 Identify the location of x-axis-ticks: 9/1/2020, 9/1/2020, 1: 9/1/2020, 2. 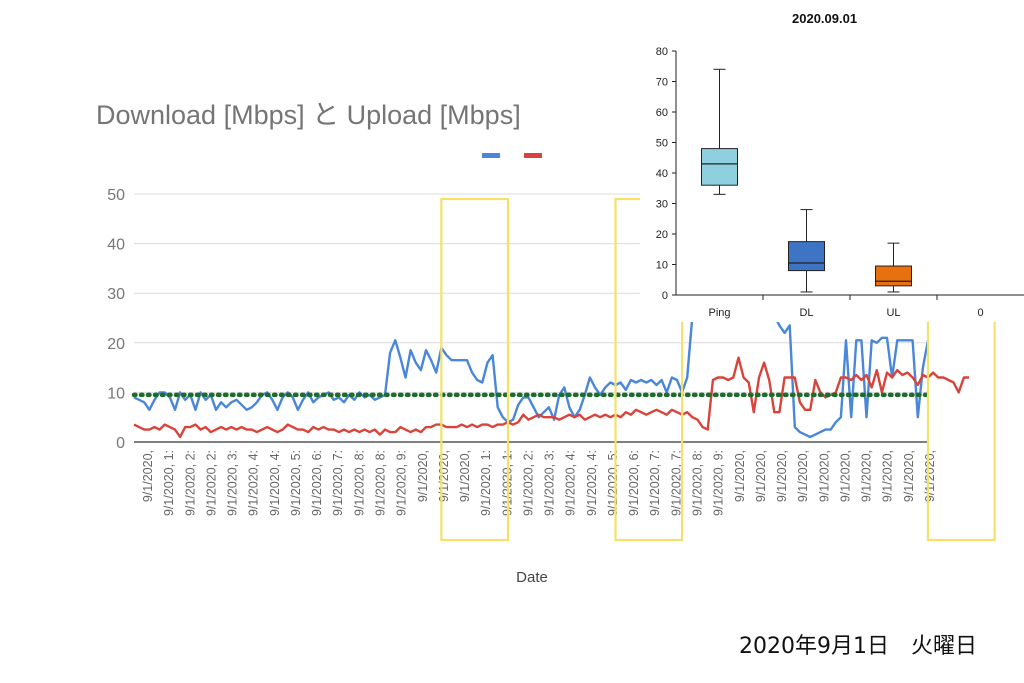
(539, 483).